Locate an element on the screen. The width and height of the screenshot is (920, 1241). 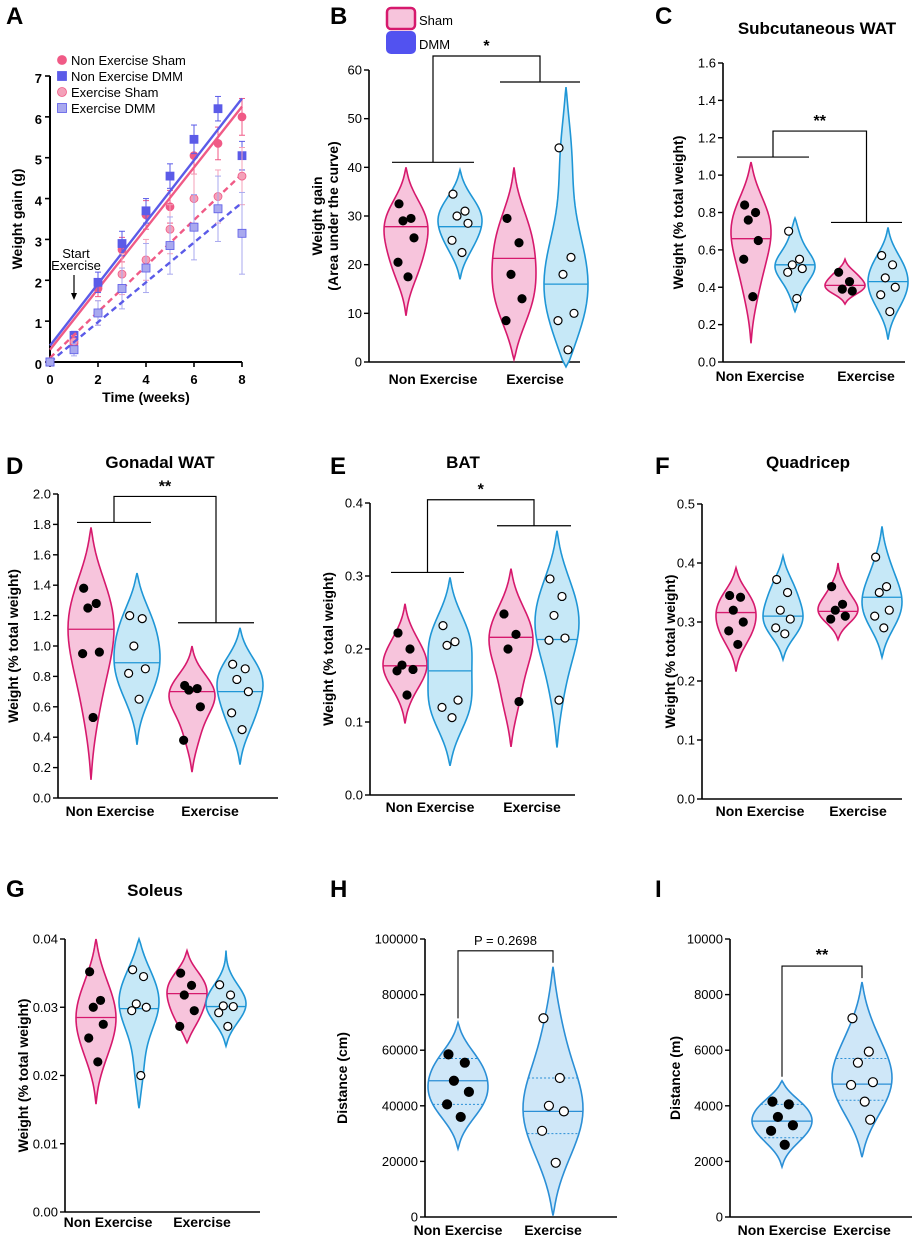
y-tick-label: 0.0 is located at coordinates (42, 798).